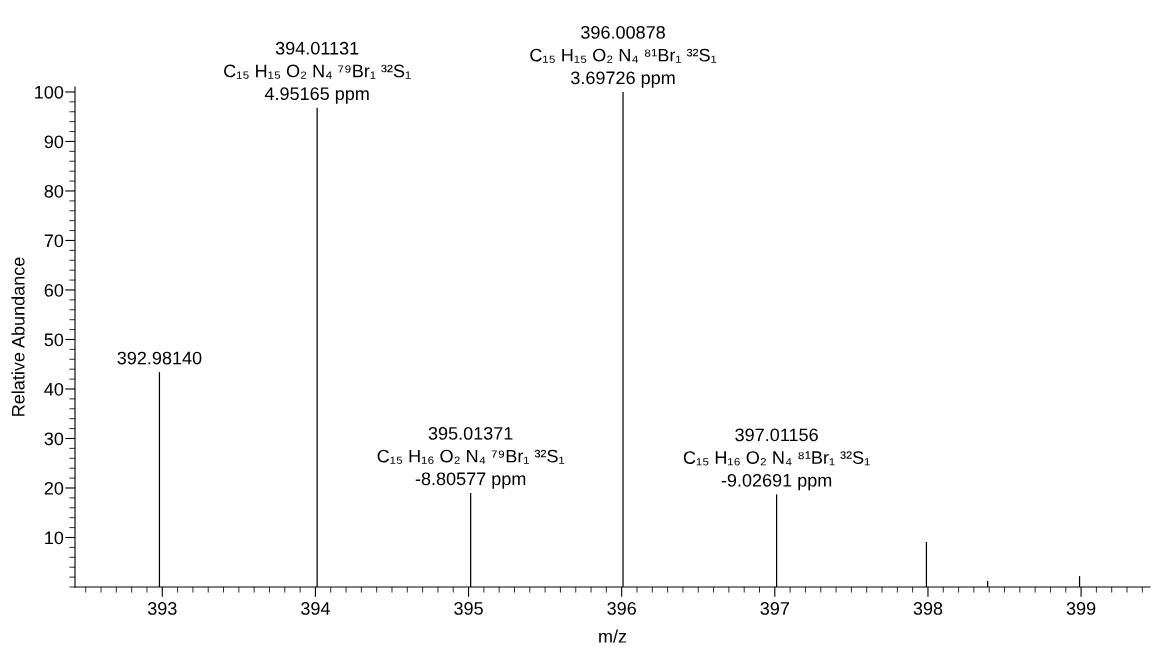  I want to click on y-tick-label: 100, so click(49, 92).